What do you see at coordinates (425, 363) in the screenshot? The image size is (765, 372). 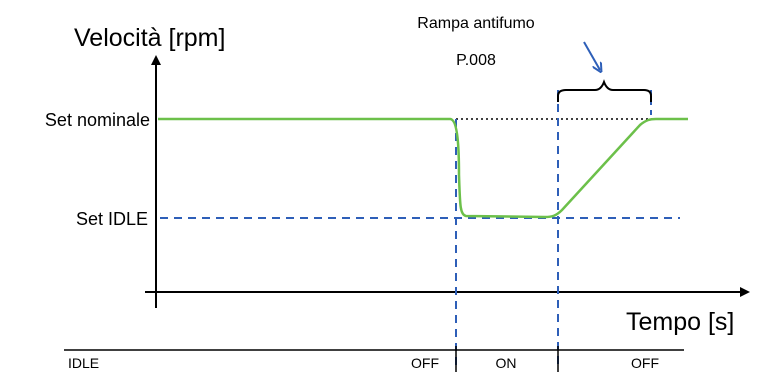 I see `state-off-before: OFF` at bounding box center [425, 363].